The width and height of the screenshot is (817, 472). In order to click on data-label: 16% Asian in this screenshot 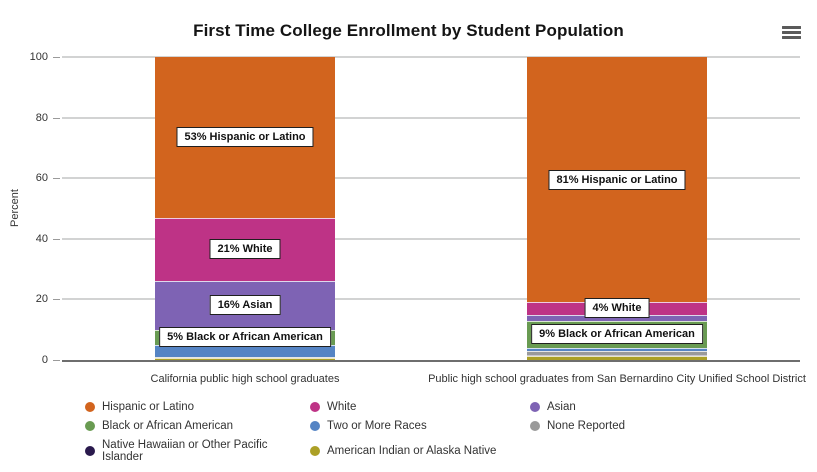, I will do `click(245, 305)`.